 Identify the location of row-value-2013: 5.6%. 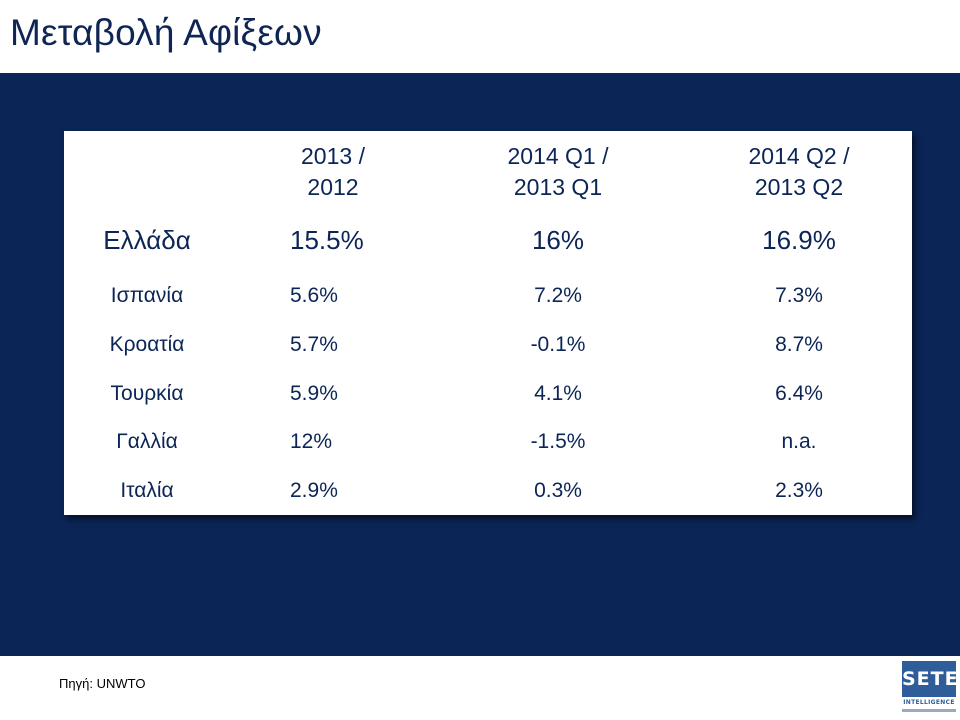
(314, 295).